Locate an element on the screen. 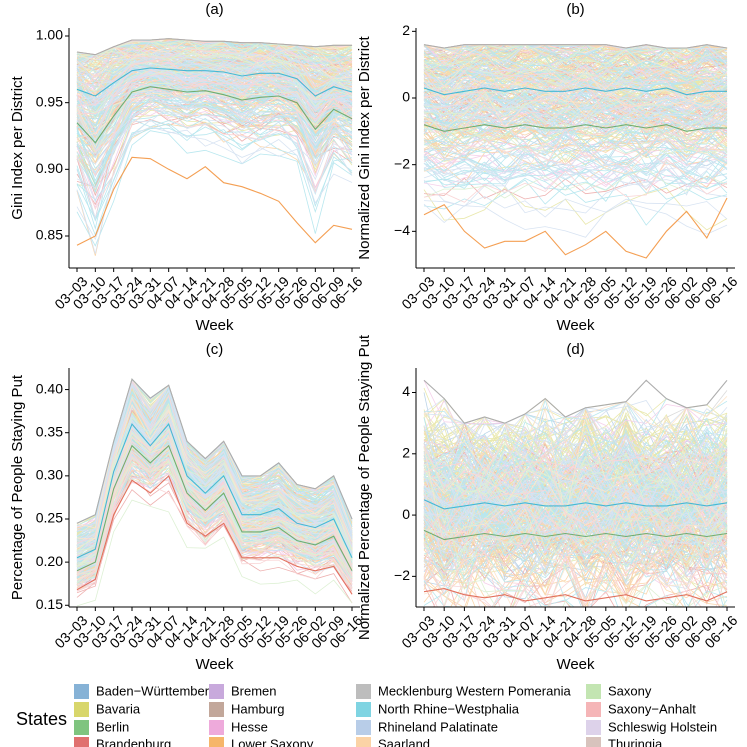  legend-label: Brandenburg is located at coordinates (133, 741).